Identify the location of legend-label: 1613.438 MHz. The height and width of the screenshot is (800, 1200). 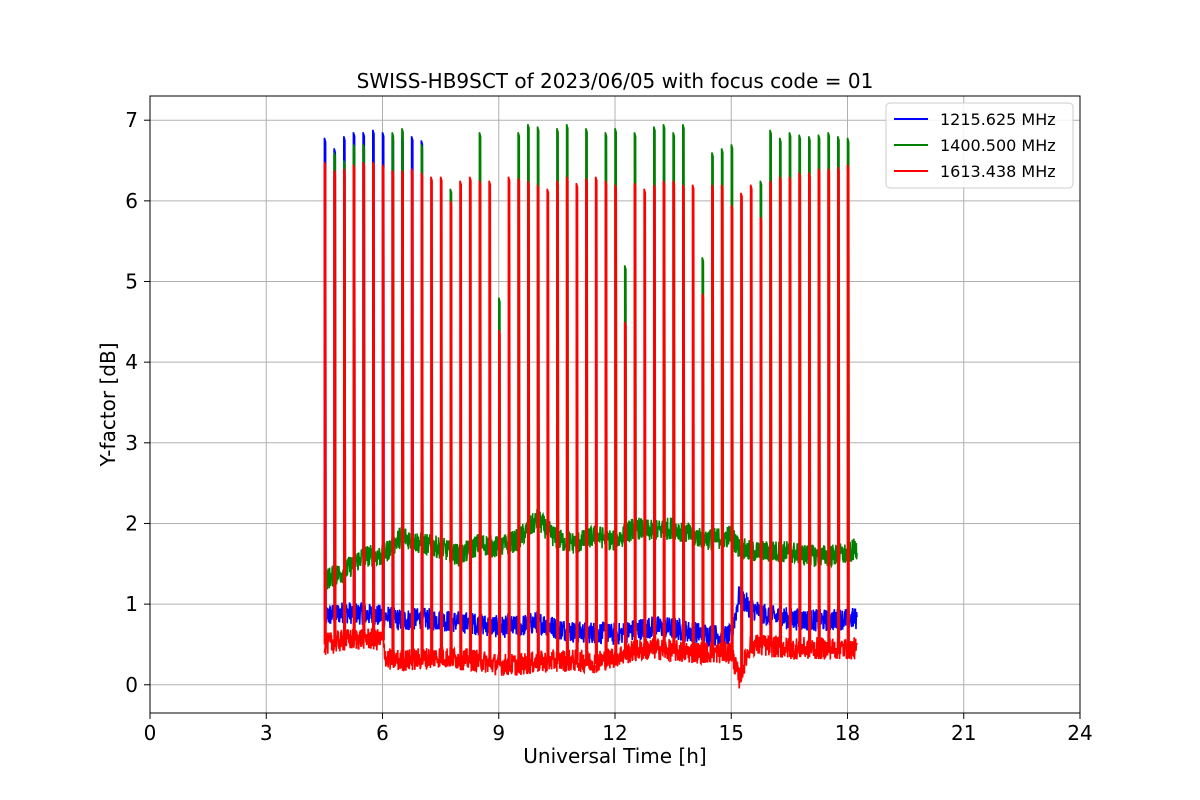
(998, 171).